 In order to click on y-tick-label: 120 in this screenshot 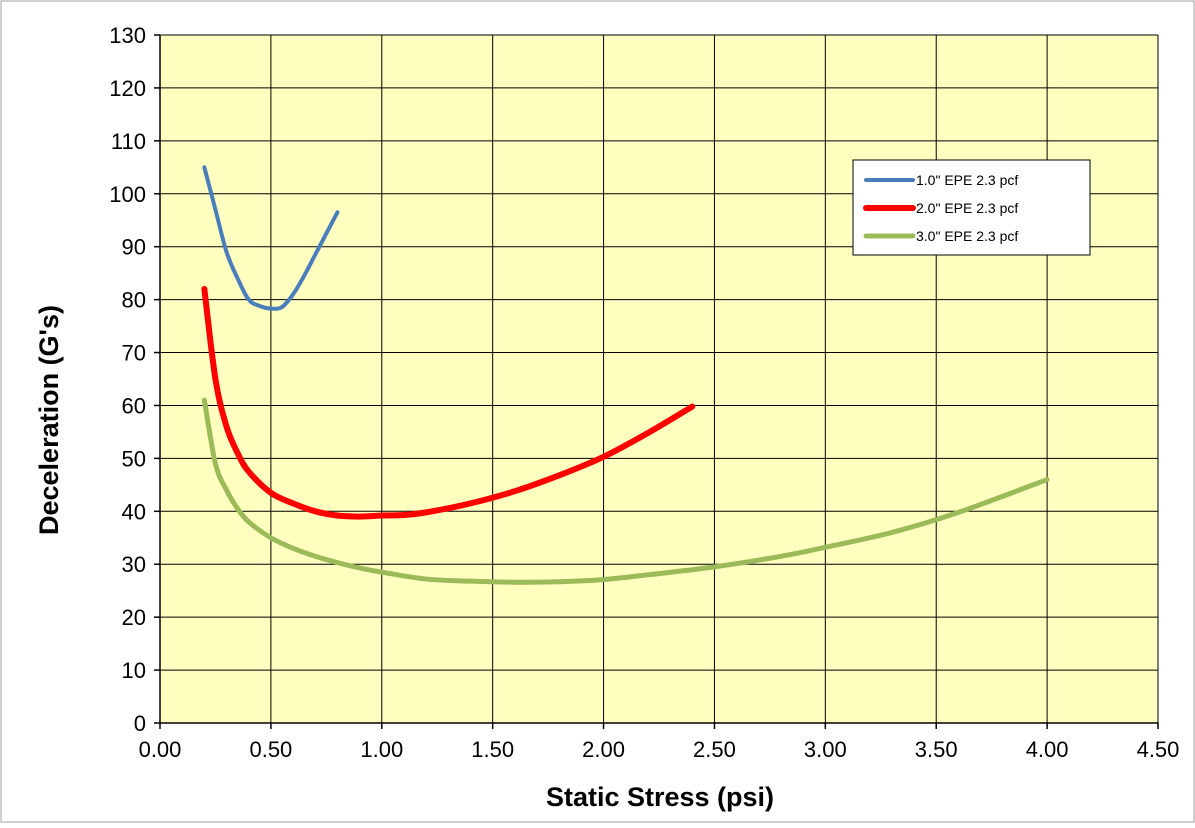, I will do `click(127, 88)`.